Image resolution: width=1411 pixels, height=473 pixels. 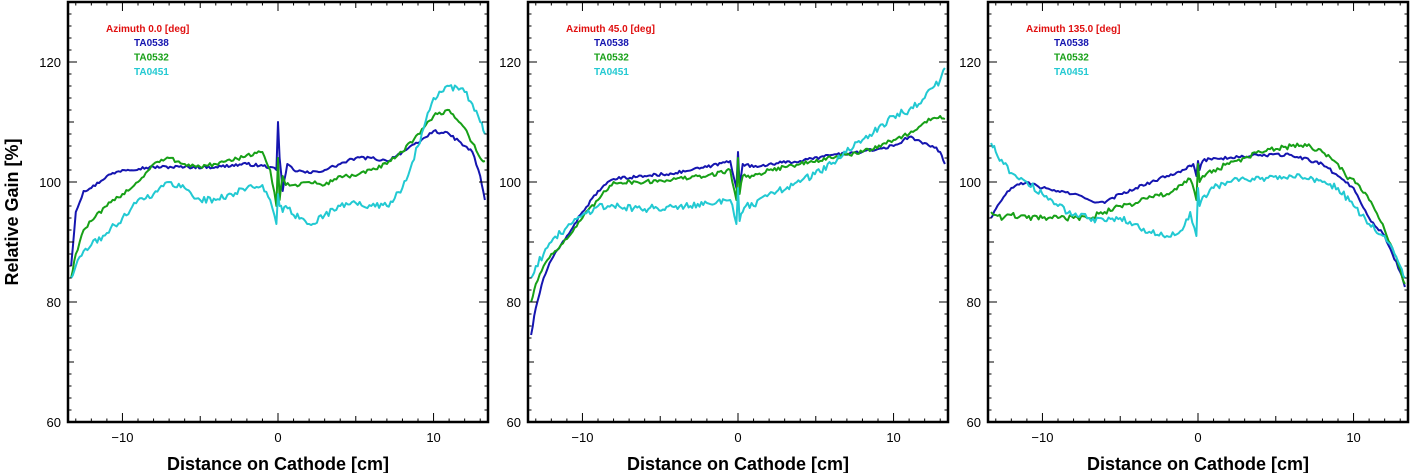 What do you see at coordinates (12, 211) in the screenshot?
I see `y-axis-title: Relative Gain [%]` at bounding box center [12, 211].